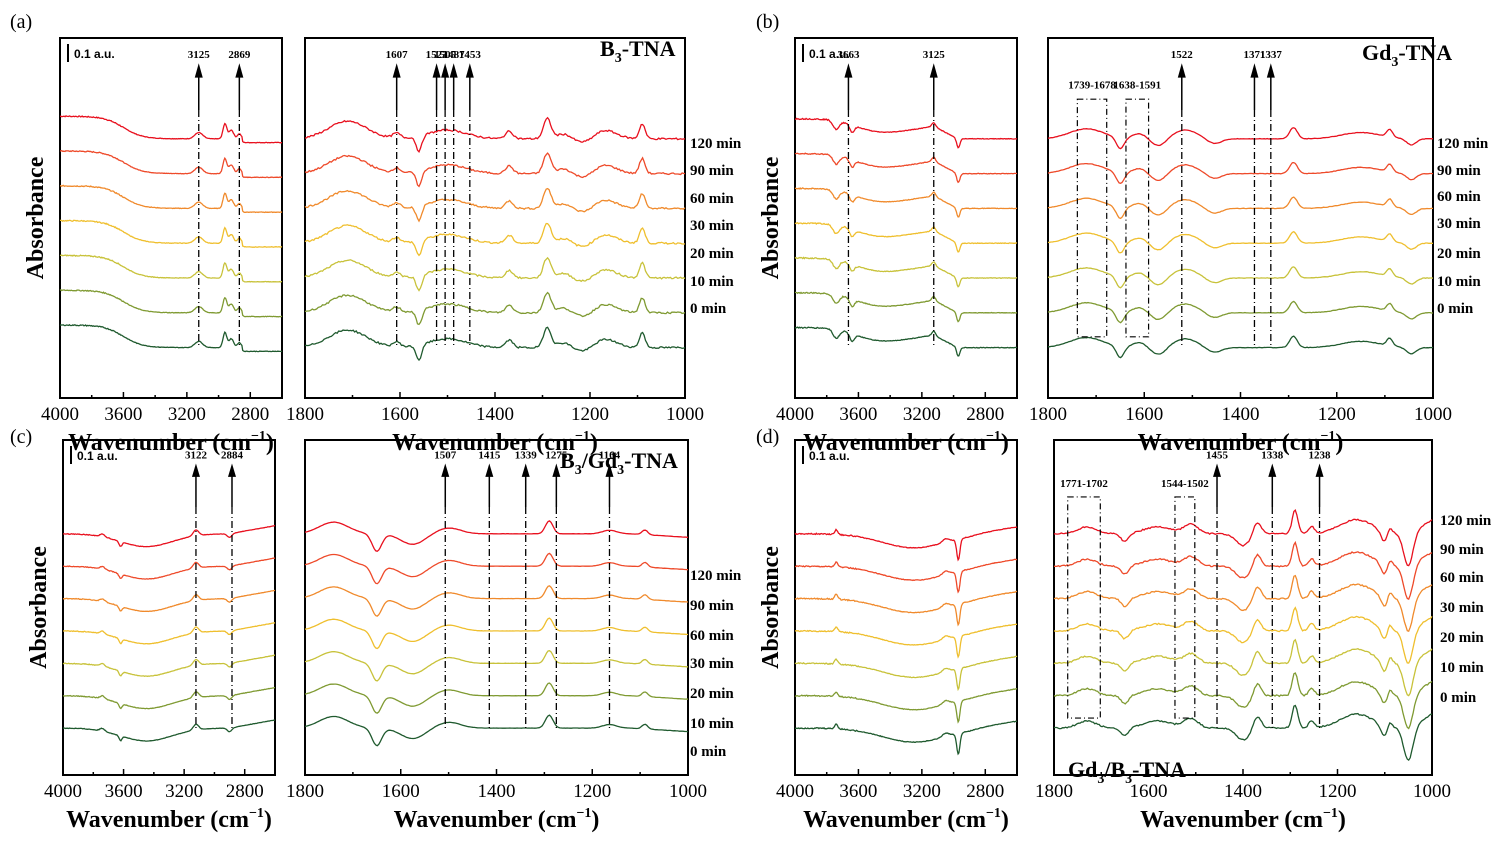 The height and width of the screenshot is (842, 1501). I want to click on legend-time-label: 60 min, so click(1462, 578).